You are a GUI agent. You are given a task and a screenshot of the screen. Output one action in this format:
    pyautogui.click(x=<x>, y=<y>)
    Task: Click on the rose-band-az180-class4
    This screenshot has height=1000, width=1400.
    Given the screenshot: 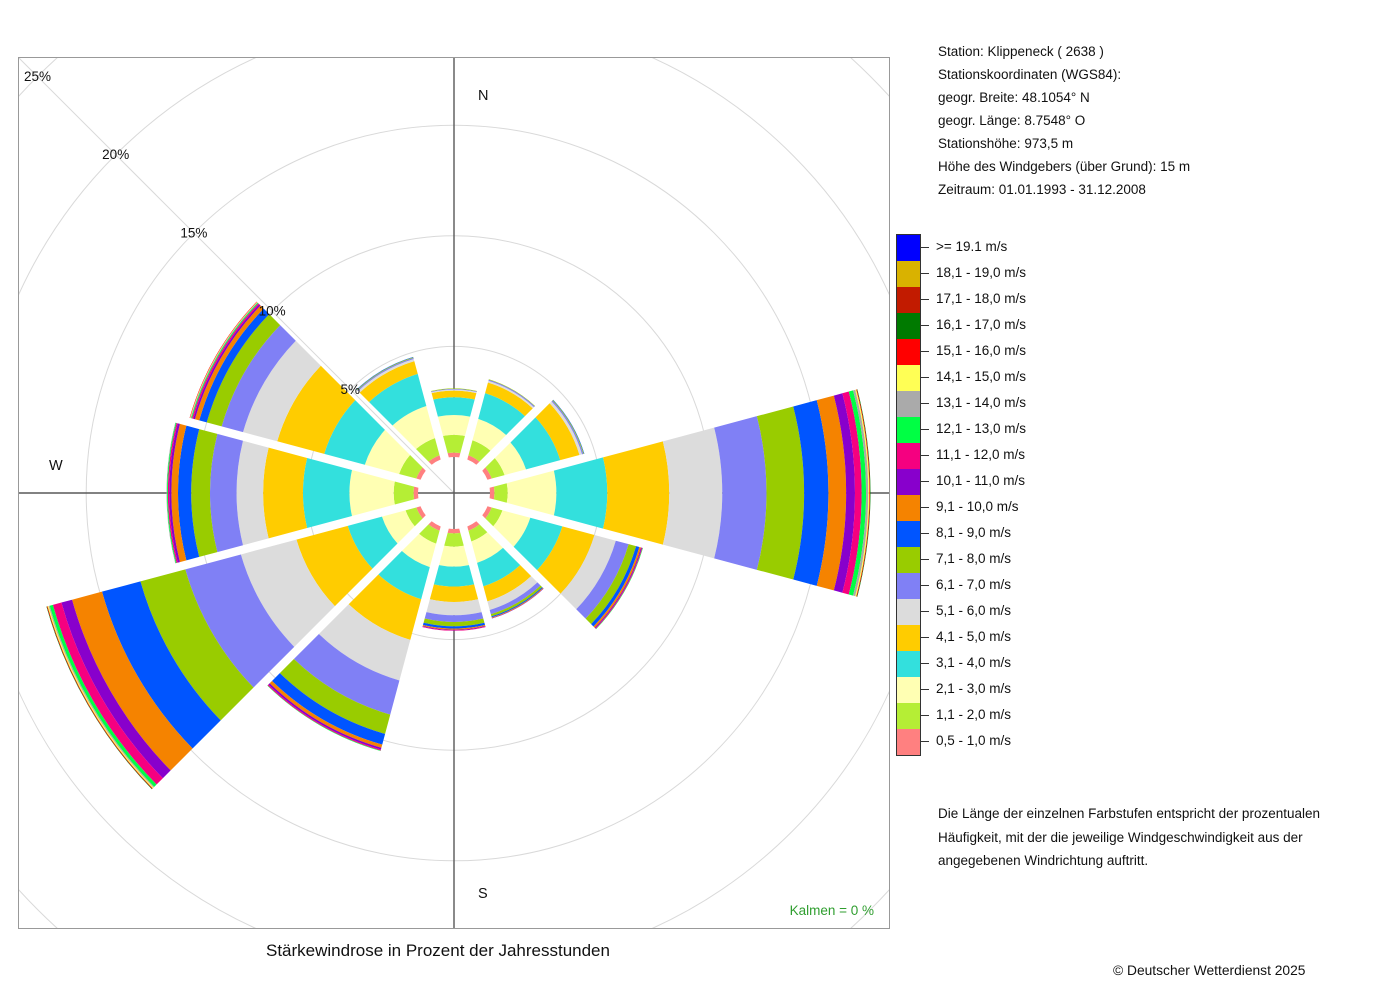 What is the action you would take?
    pyautogui.click(x=454, y=576)
    